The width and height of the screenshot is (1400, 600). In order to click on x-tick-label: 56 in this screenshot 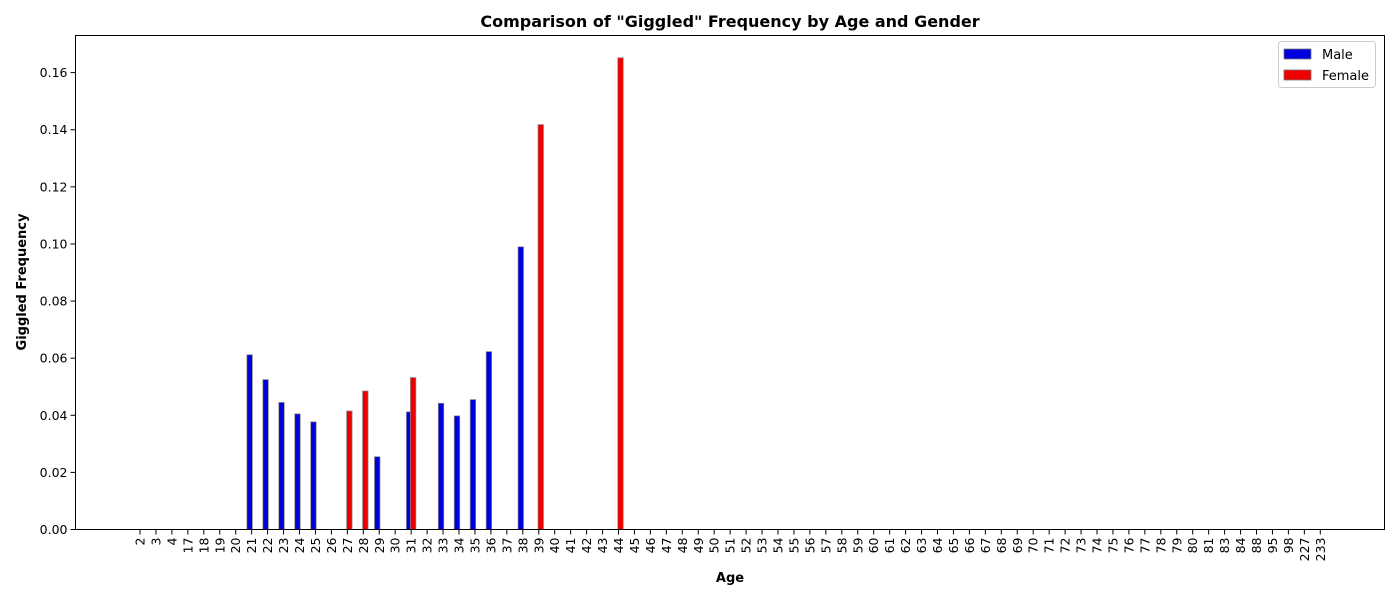, I will do `click(809, 545)`.